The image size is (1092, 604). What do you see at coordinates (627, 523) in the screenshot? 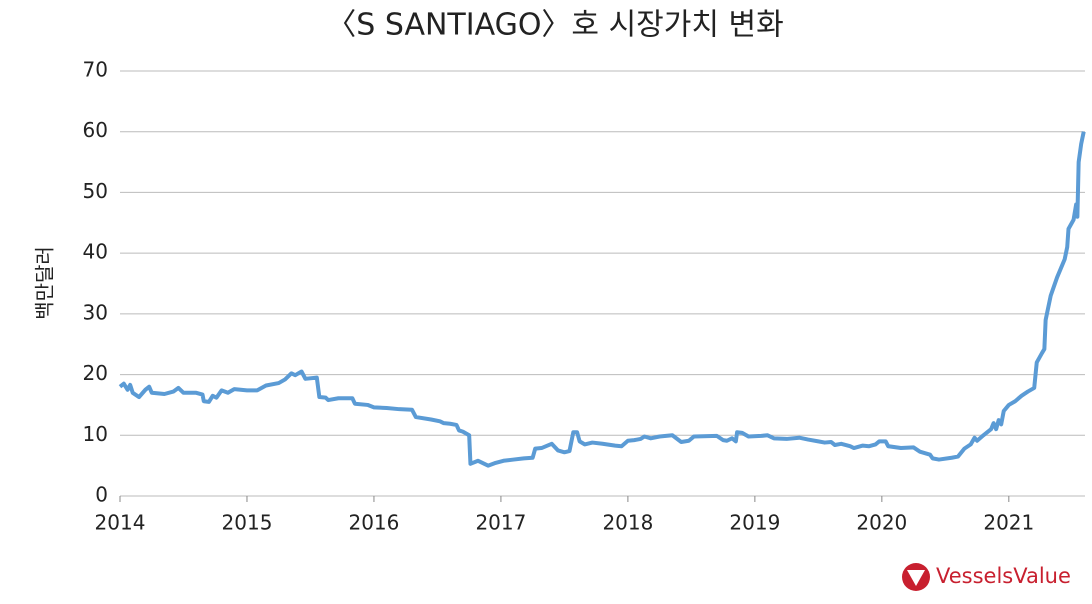
I see `x-tick-label: 2018` at bounding box center [627, 523].